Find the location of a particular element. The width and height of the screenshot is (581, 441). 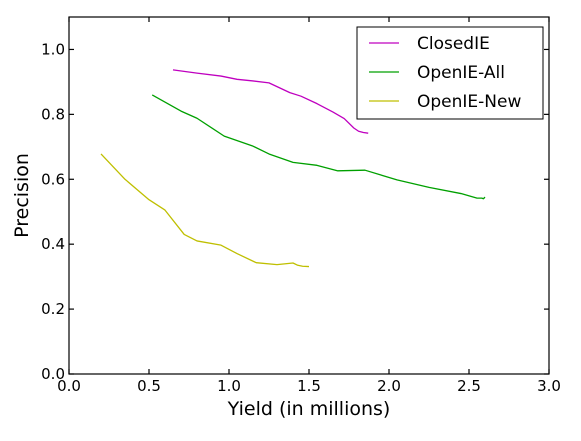

legend-label-openie-new: OpenIE-New is located at coordinates (469, 102).